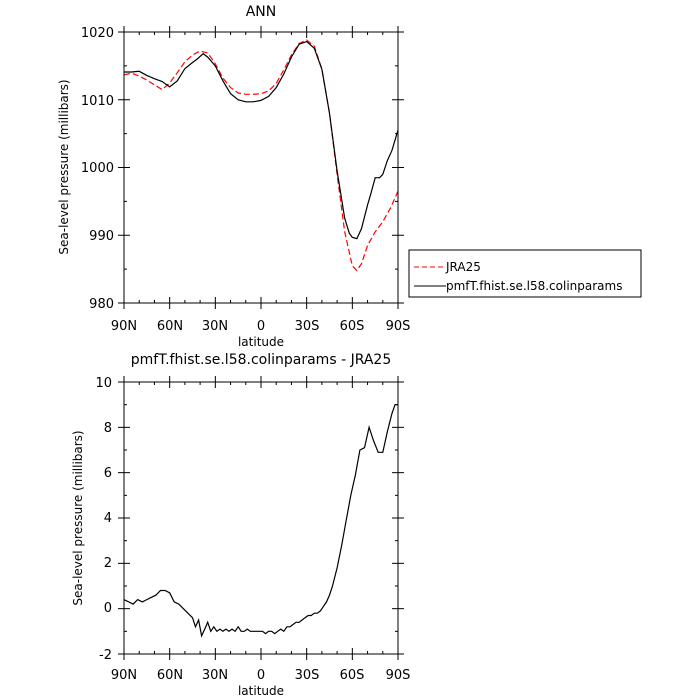  What do you see at coordinates (103, 383) in the screenshot?
I see `bottom-y-tick-label: 10` at bounding box center [103, 383].